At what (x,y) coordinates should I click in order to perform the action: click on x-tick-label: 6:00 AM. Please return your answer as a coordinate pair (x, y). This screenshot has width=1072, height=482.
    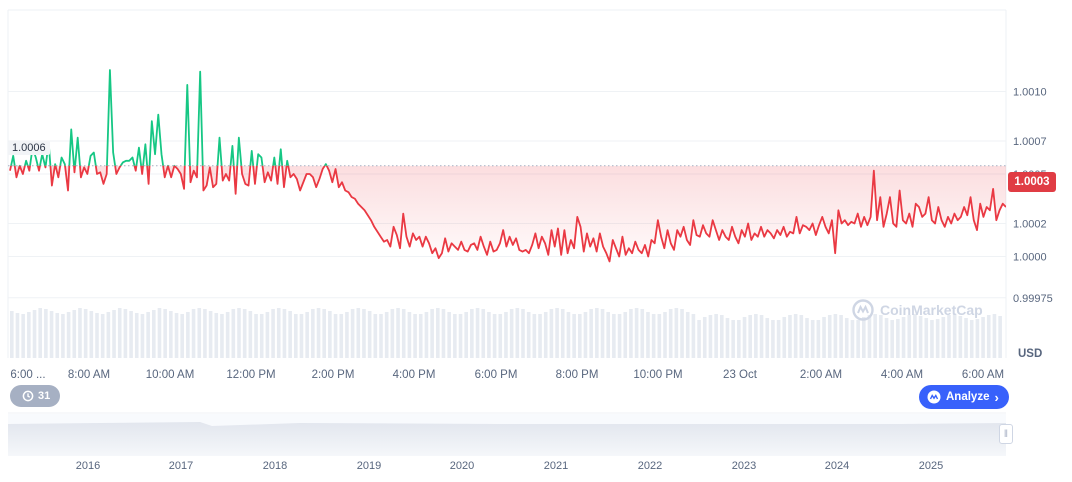
    Looking at the image, I should click on (983, 375).